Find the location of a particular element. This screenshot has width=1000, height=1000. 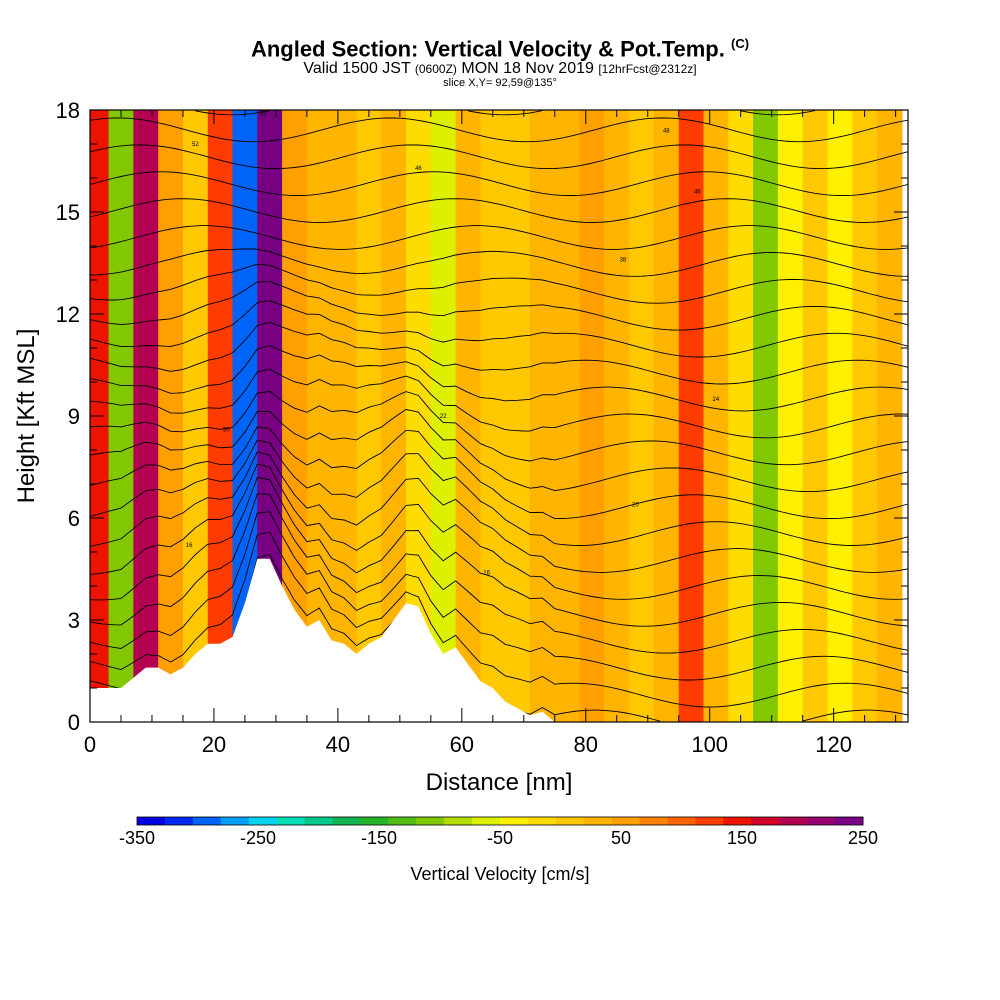

subtitle-valid: Valid 1500 JST is located at coordinates (357, 68).